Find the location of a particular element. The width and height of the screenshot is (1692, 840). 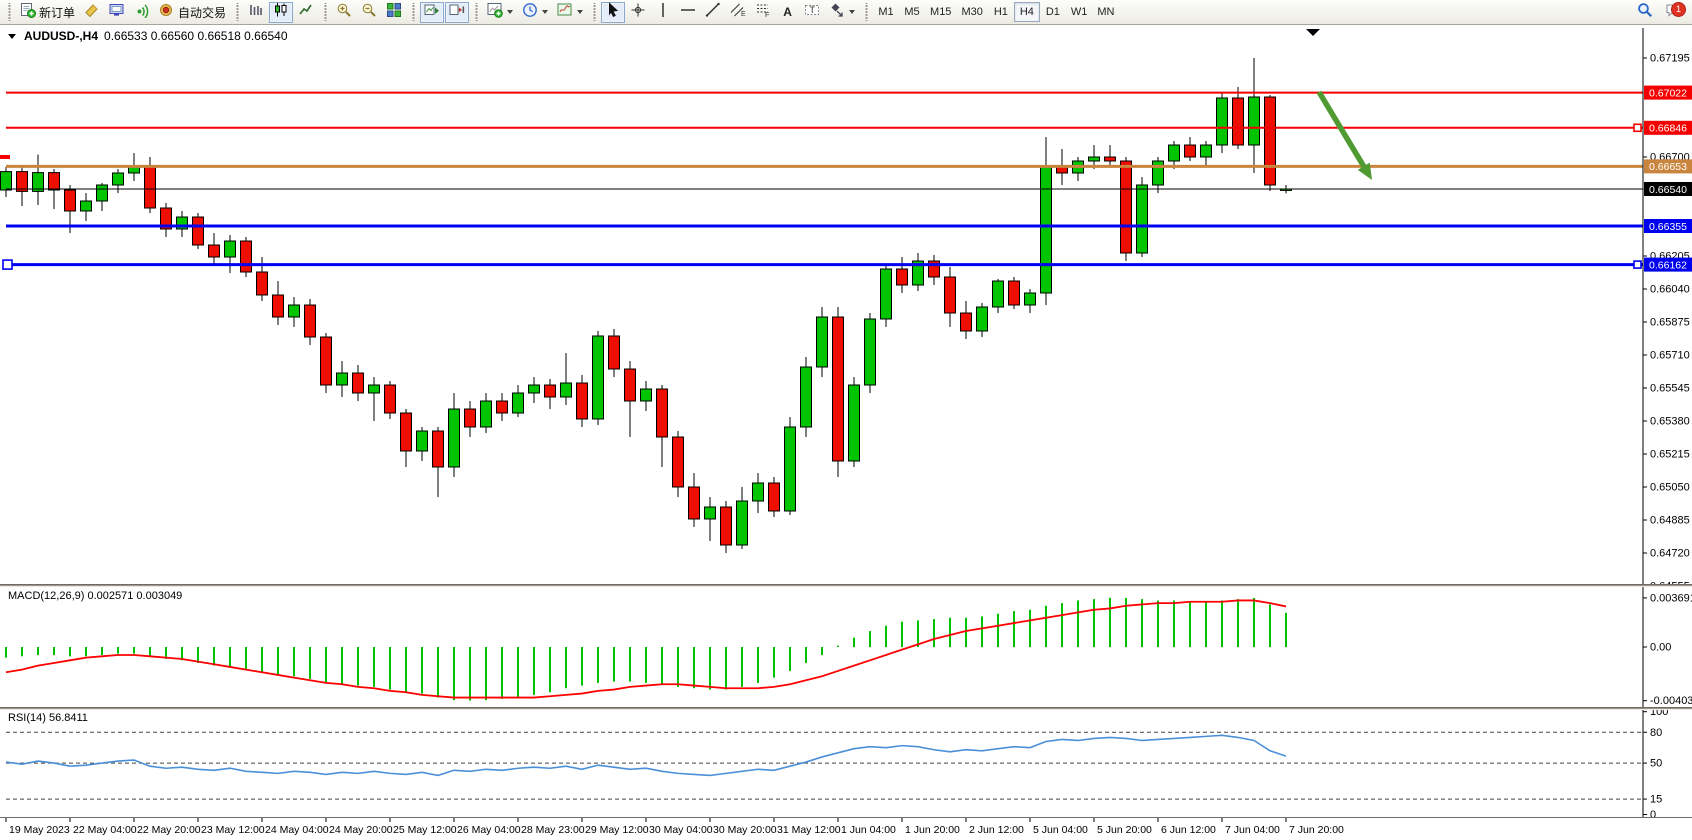

pane-border is located at coordinates (846, 817).